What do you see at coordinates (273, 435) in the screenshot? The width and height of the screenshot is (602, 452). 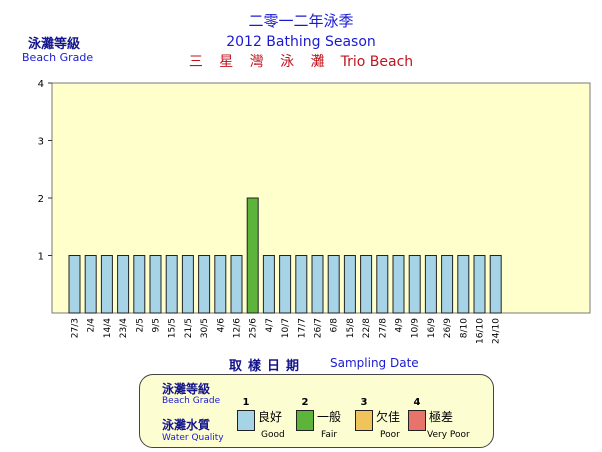 I see `legend-quality-en: Good` at bounding box center [273, 435].